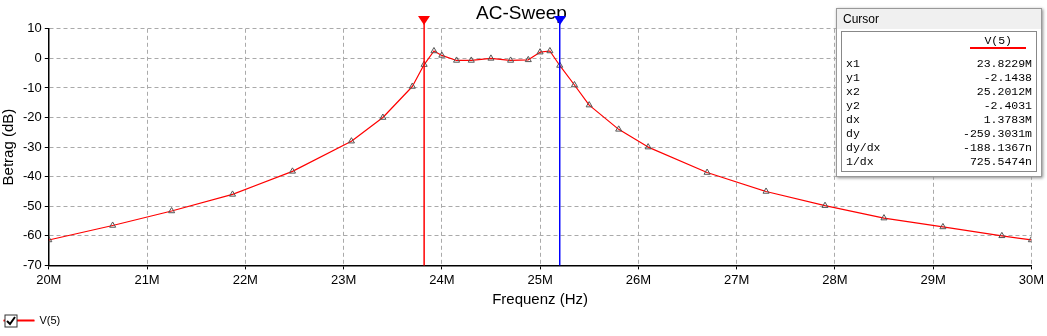 The height and width of the screenshot is (336, 1047). Describe the element at coordinates (521, 12) in the screenshot. I see `chart-title: AC-Sweep` at that location.